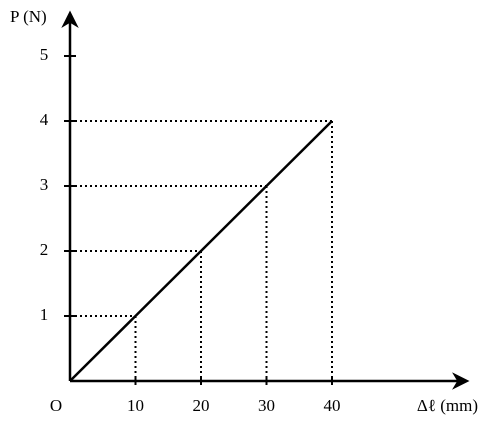 Image resolution: width=485 pixels, height=427 pixels. Describe the element at coordinates (201, 405) in the screenshot. I see `x-tick-label: 20` at that location.